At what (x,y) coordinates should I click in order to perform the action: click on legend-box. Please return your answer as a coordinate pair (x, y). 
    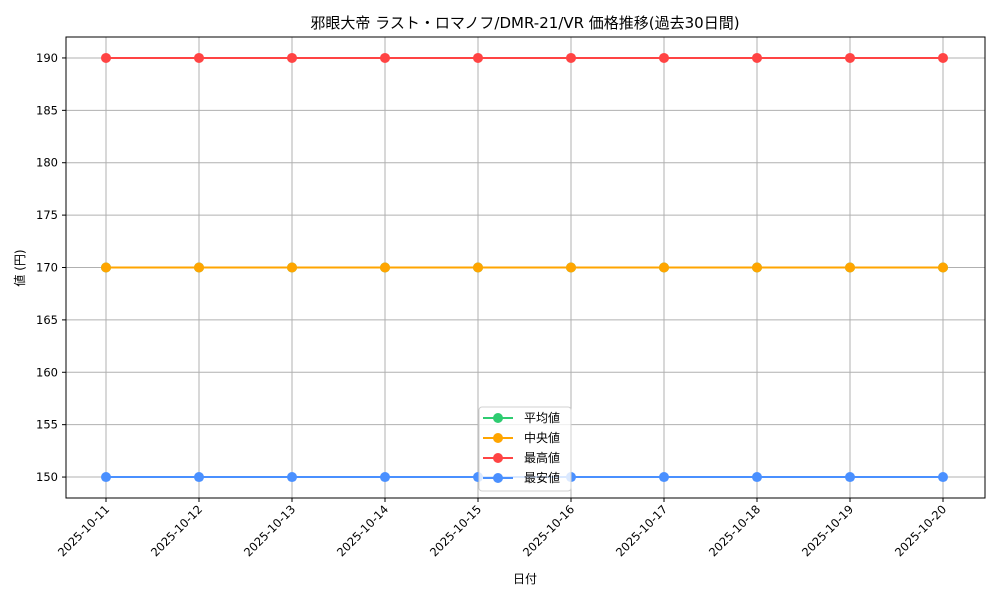
    Looking at the image, I should click on (525, 449).